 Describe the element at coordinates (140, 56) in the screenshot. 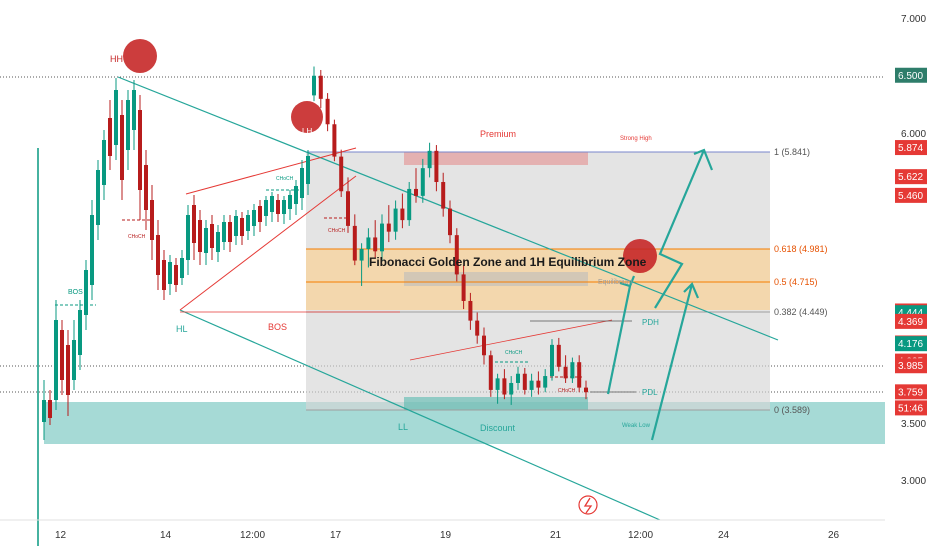

I see `hh-marker` at that location.